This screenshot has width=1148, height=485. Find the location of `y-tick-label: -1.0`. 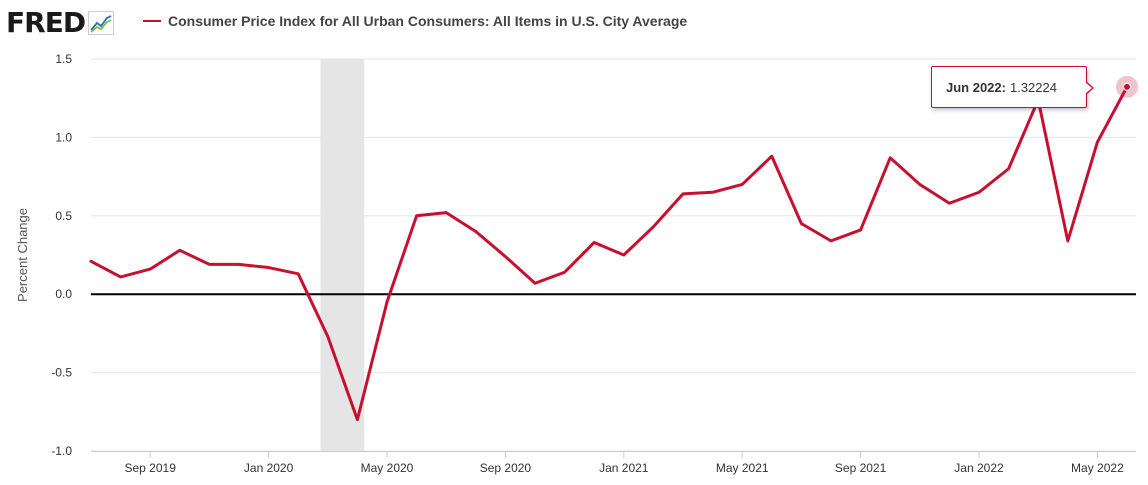

y-tick-label: -1.0 is located at coordinates (61, 451).